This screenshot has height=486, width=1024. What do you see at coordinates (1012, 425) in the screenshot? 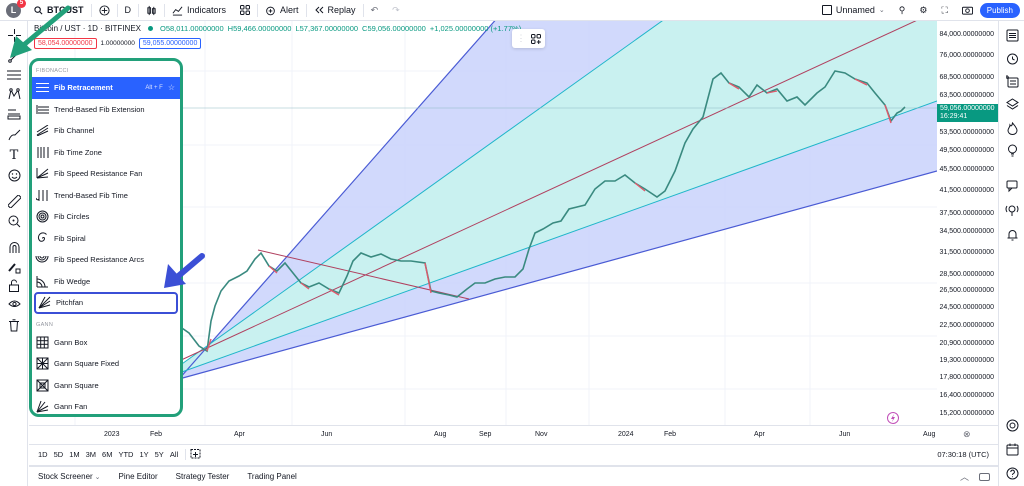
I see `dom-button` at bounding box center [1012, 425].